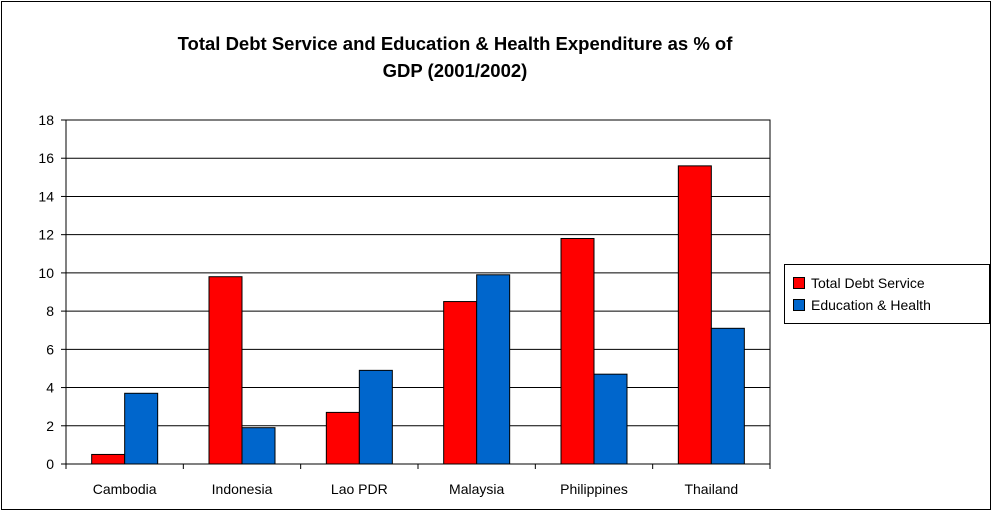 This screenshot has height=511, width=992. What do you see at coordinates (46, 235) in the screenshot?
I see `y-tick-label-12: 12` at bounding box center [46, 235].